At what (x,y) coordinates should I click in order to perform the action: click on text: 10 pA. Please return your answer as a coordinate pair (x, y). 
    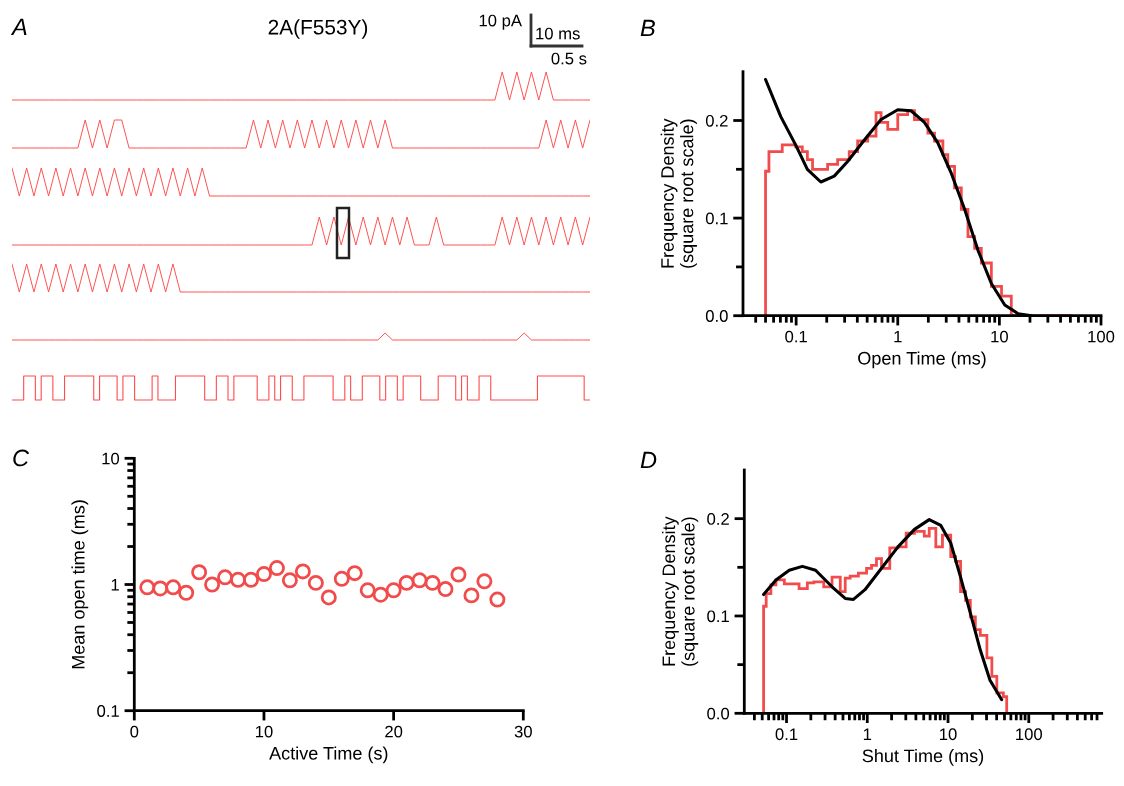
    Looking at the image, I should click on (500, 22).